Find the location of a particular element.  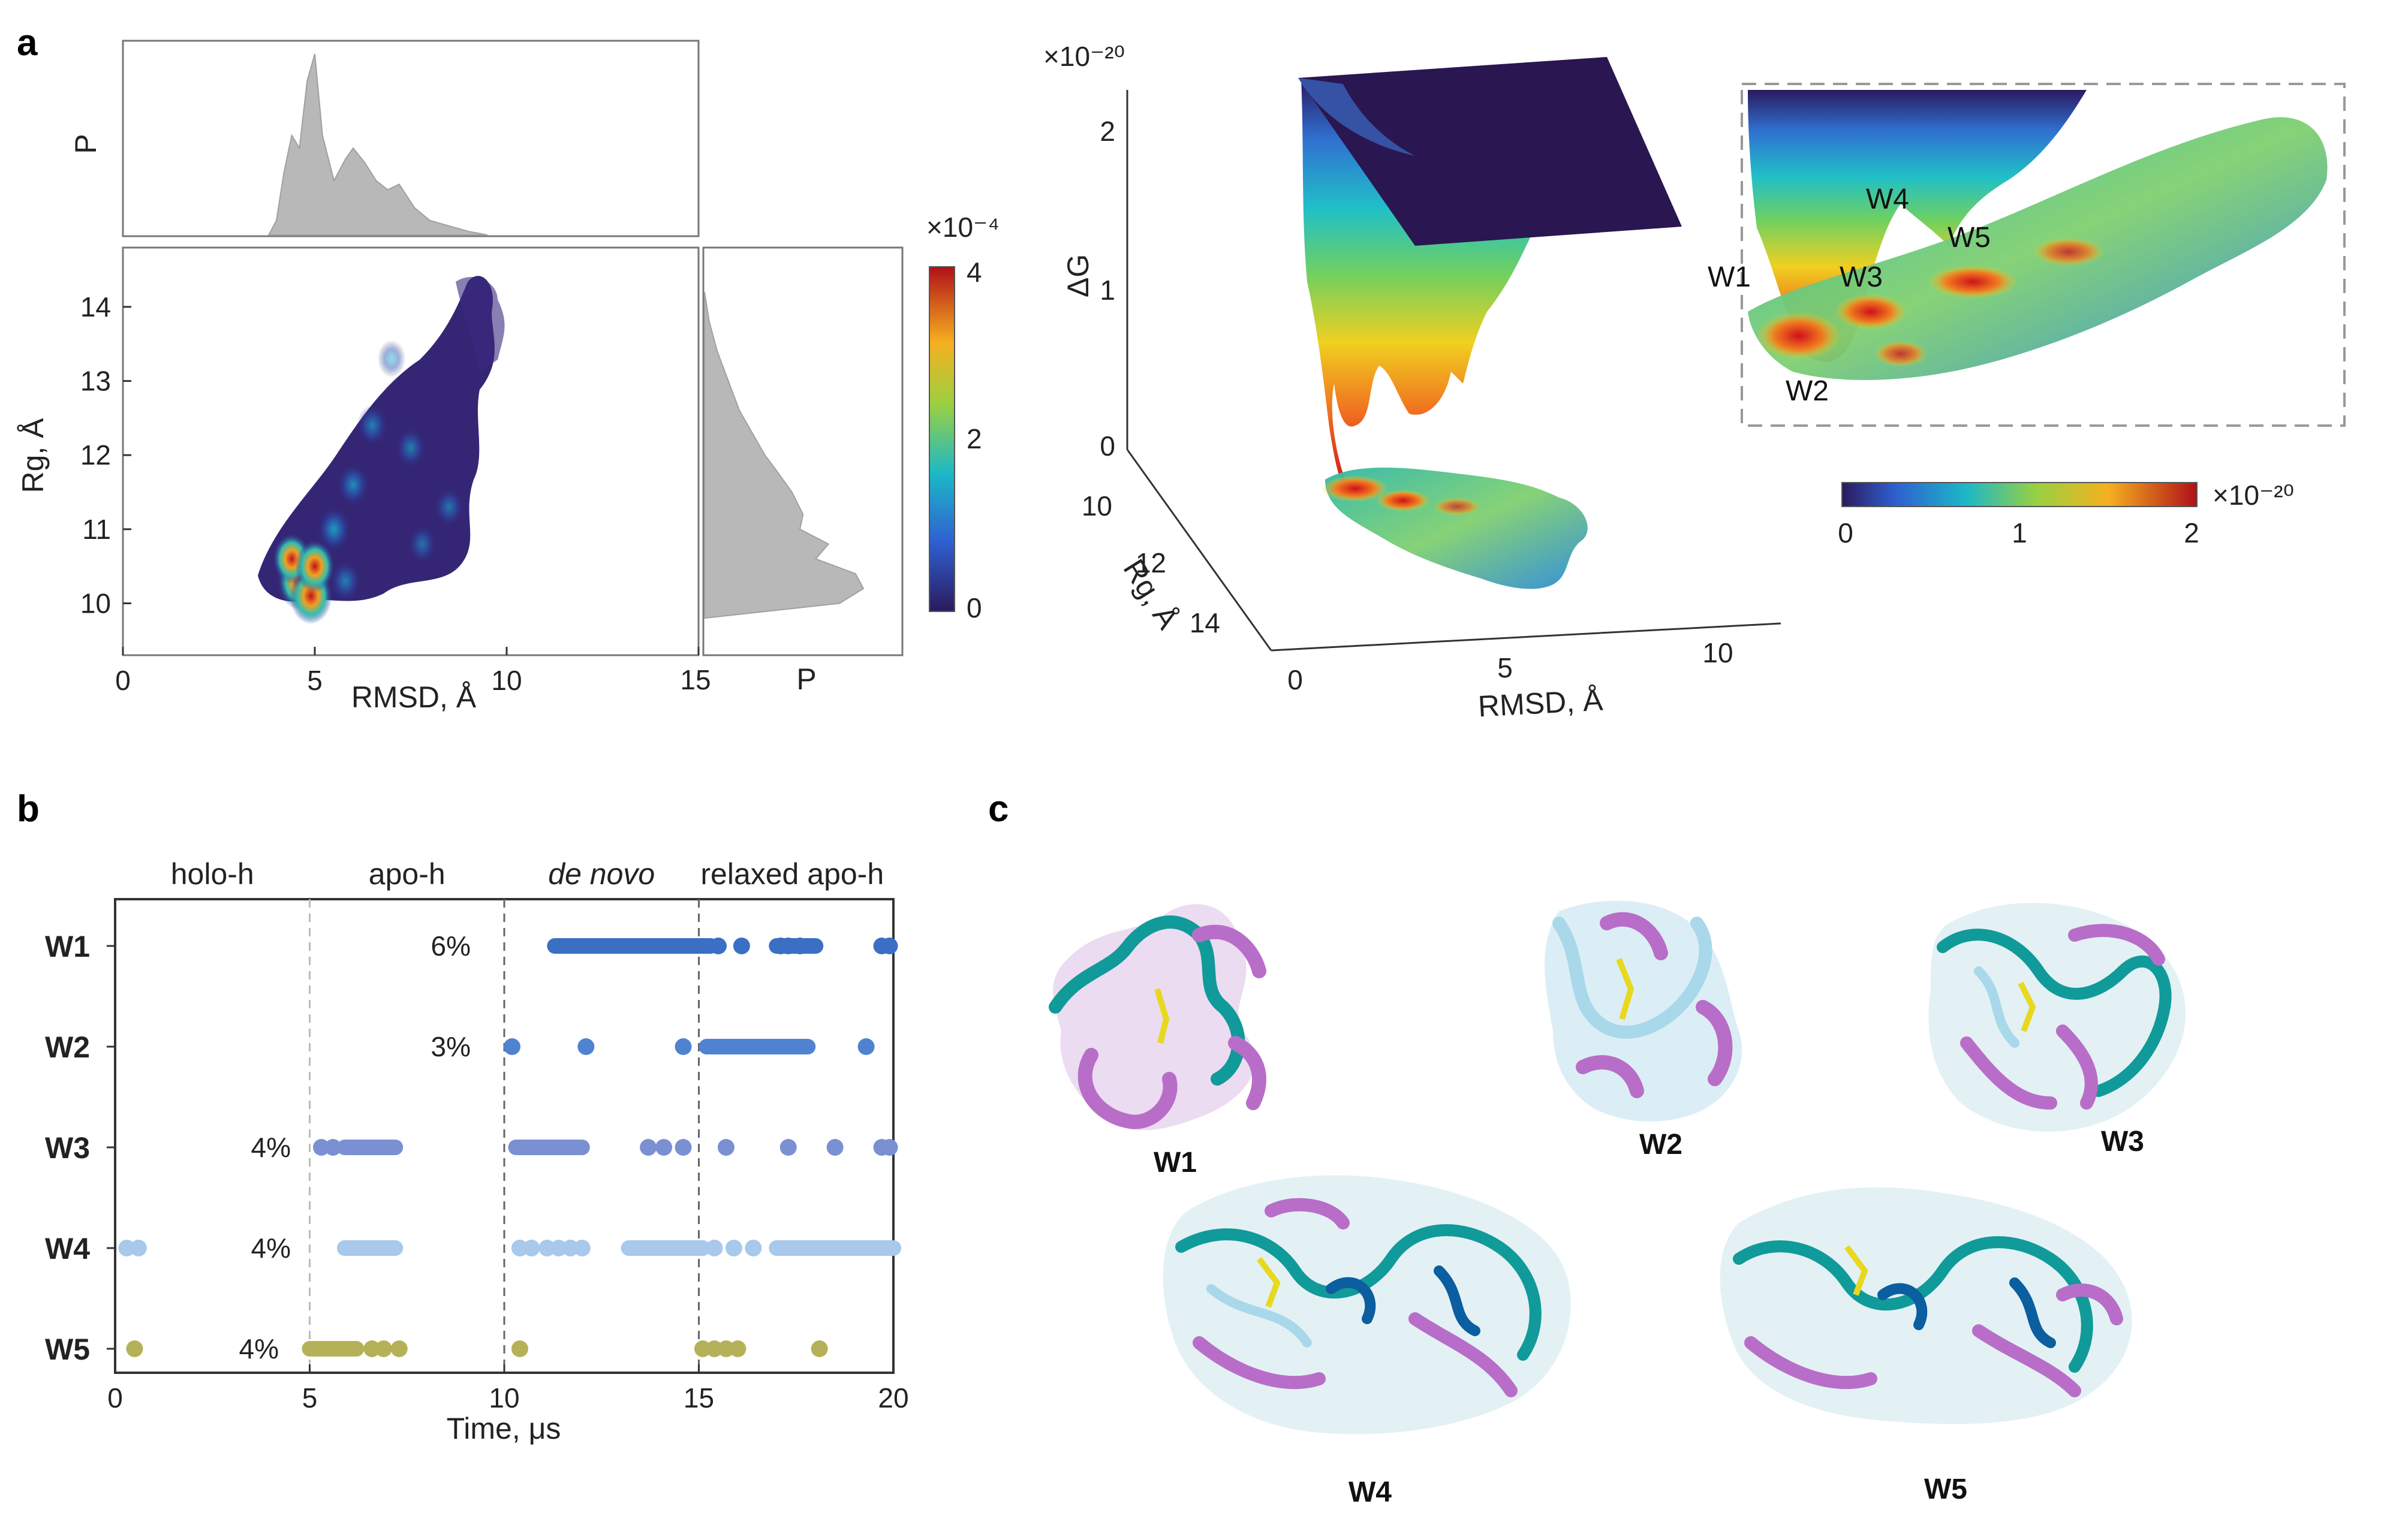

density-y-tick-label: 10 is located at coordinates (95, 603).